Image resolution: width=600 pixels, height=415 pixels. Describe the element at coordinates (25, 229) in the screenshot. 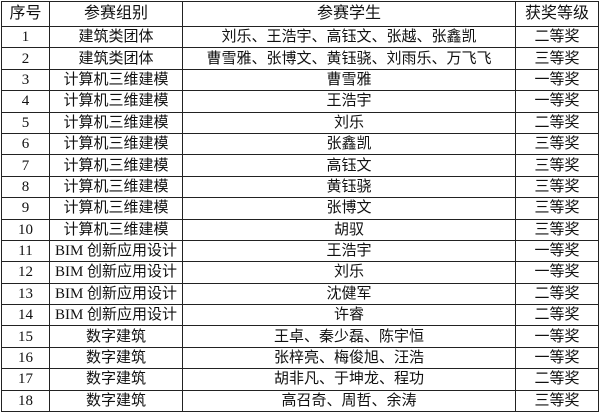

I see `cell-index: 10` at that location.